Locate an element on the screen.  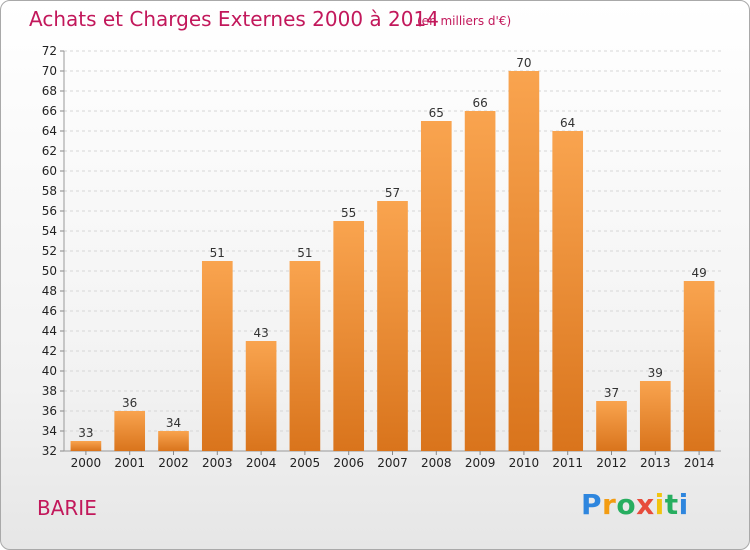
x-tick-label-2012: 2012 is located at coordinates (611, 463).